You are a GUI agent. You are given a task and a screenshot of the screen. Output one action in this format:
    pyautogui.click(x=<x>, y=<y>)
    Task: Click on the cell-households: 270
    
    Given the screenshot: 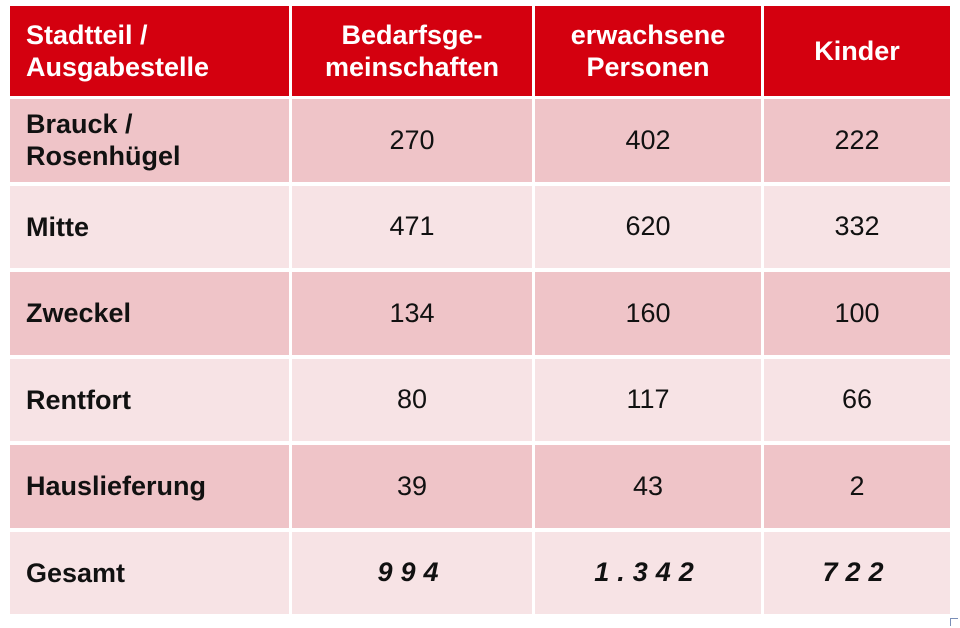 What is the action you would take?
    pyautogui.click(x=413, y=142)
    